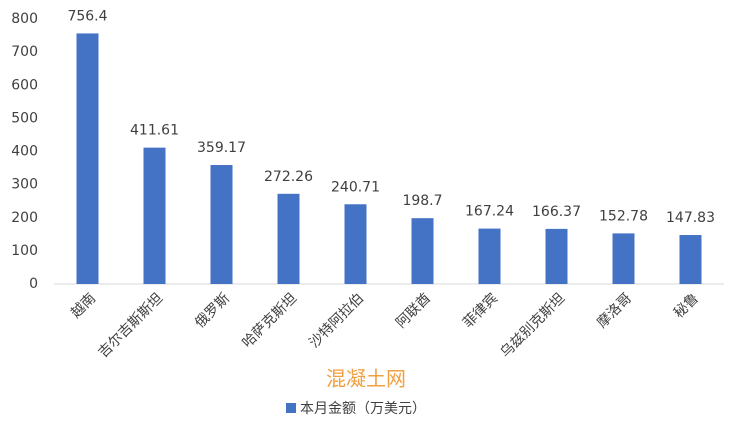 The width and height of the screenshot is (731, 422). What do you see at coordinates (24, 251) in the screenshot?
I see `y-tick-label: 100` at bounding box center [24, 251].